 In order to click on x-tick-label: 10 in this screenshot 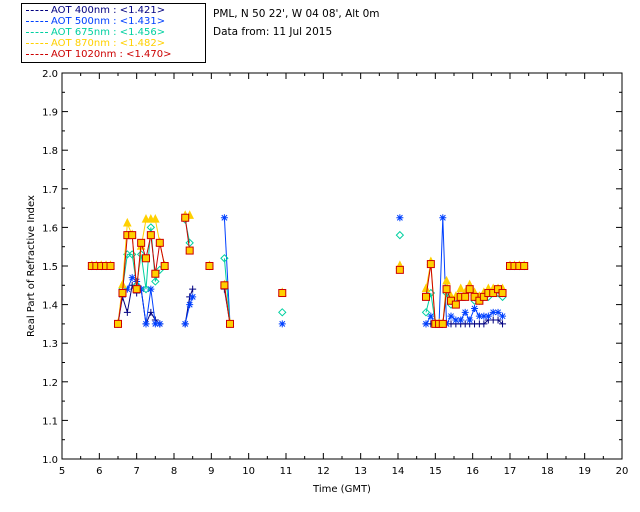, I will do `click(248, 471)`.